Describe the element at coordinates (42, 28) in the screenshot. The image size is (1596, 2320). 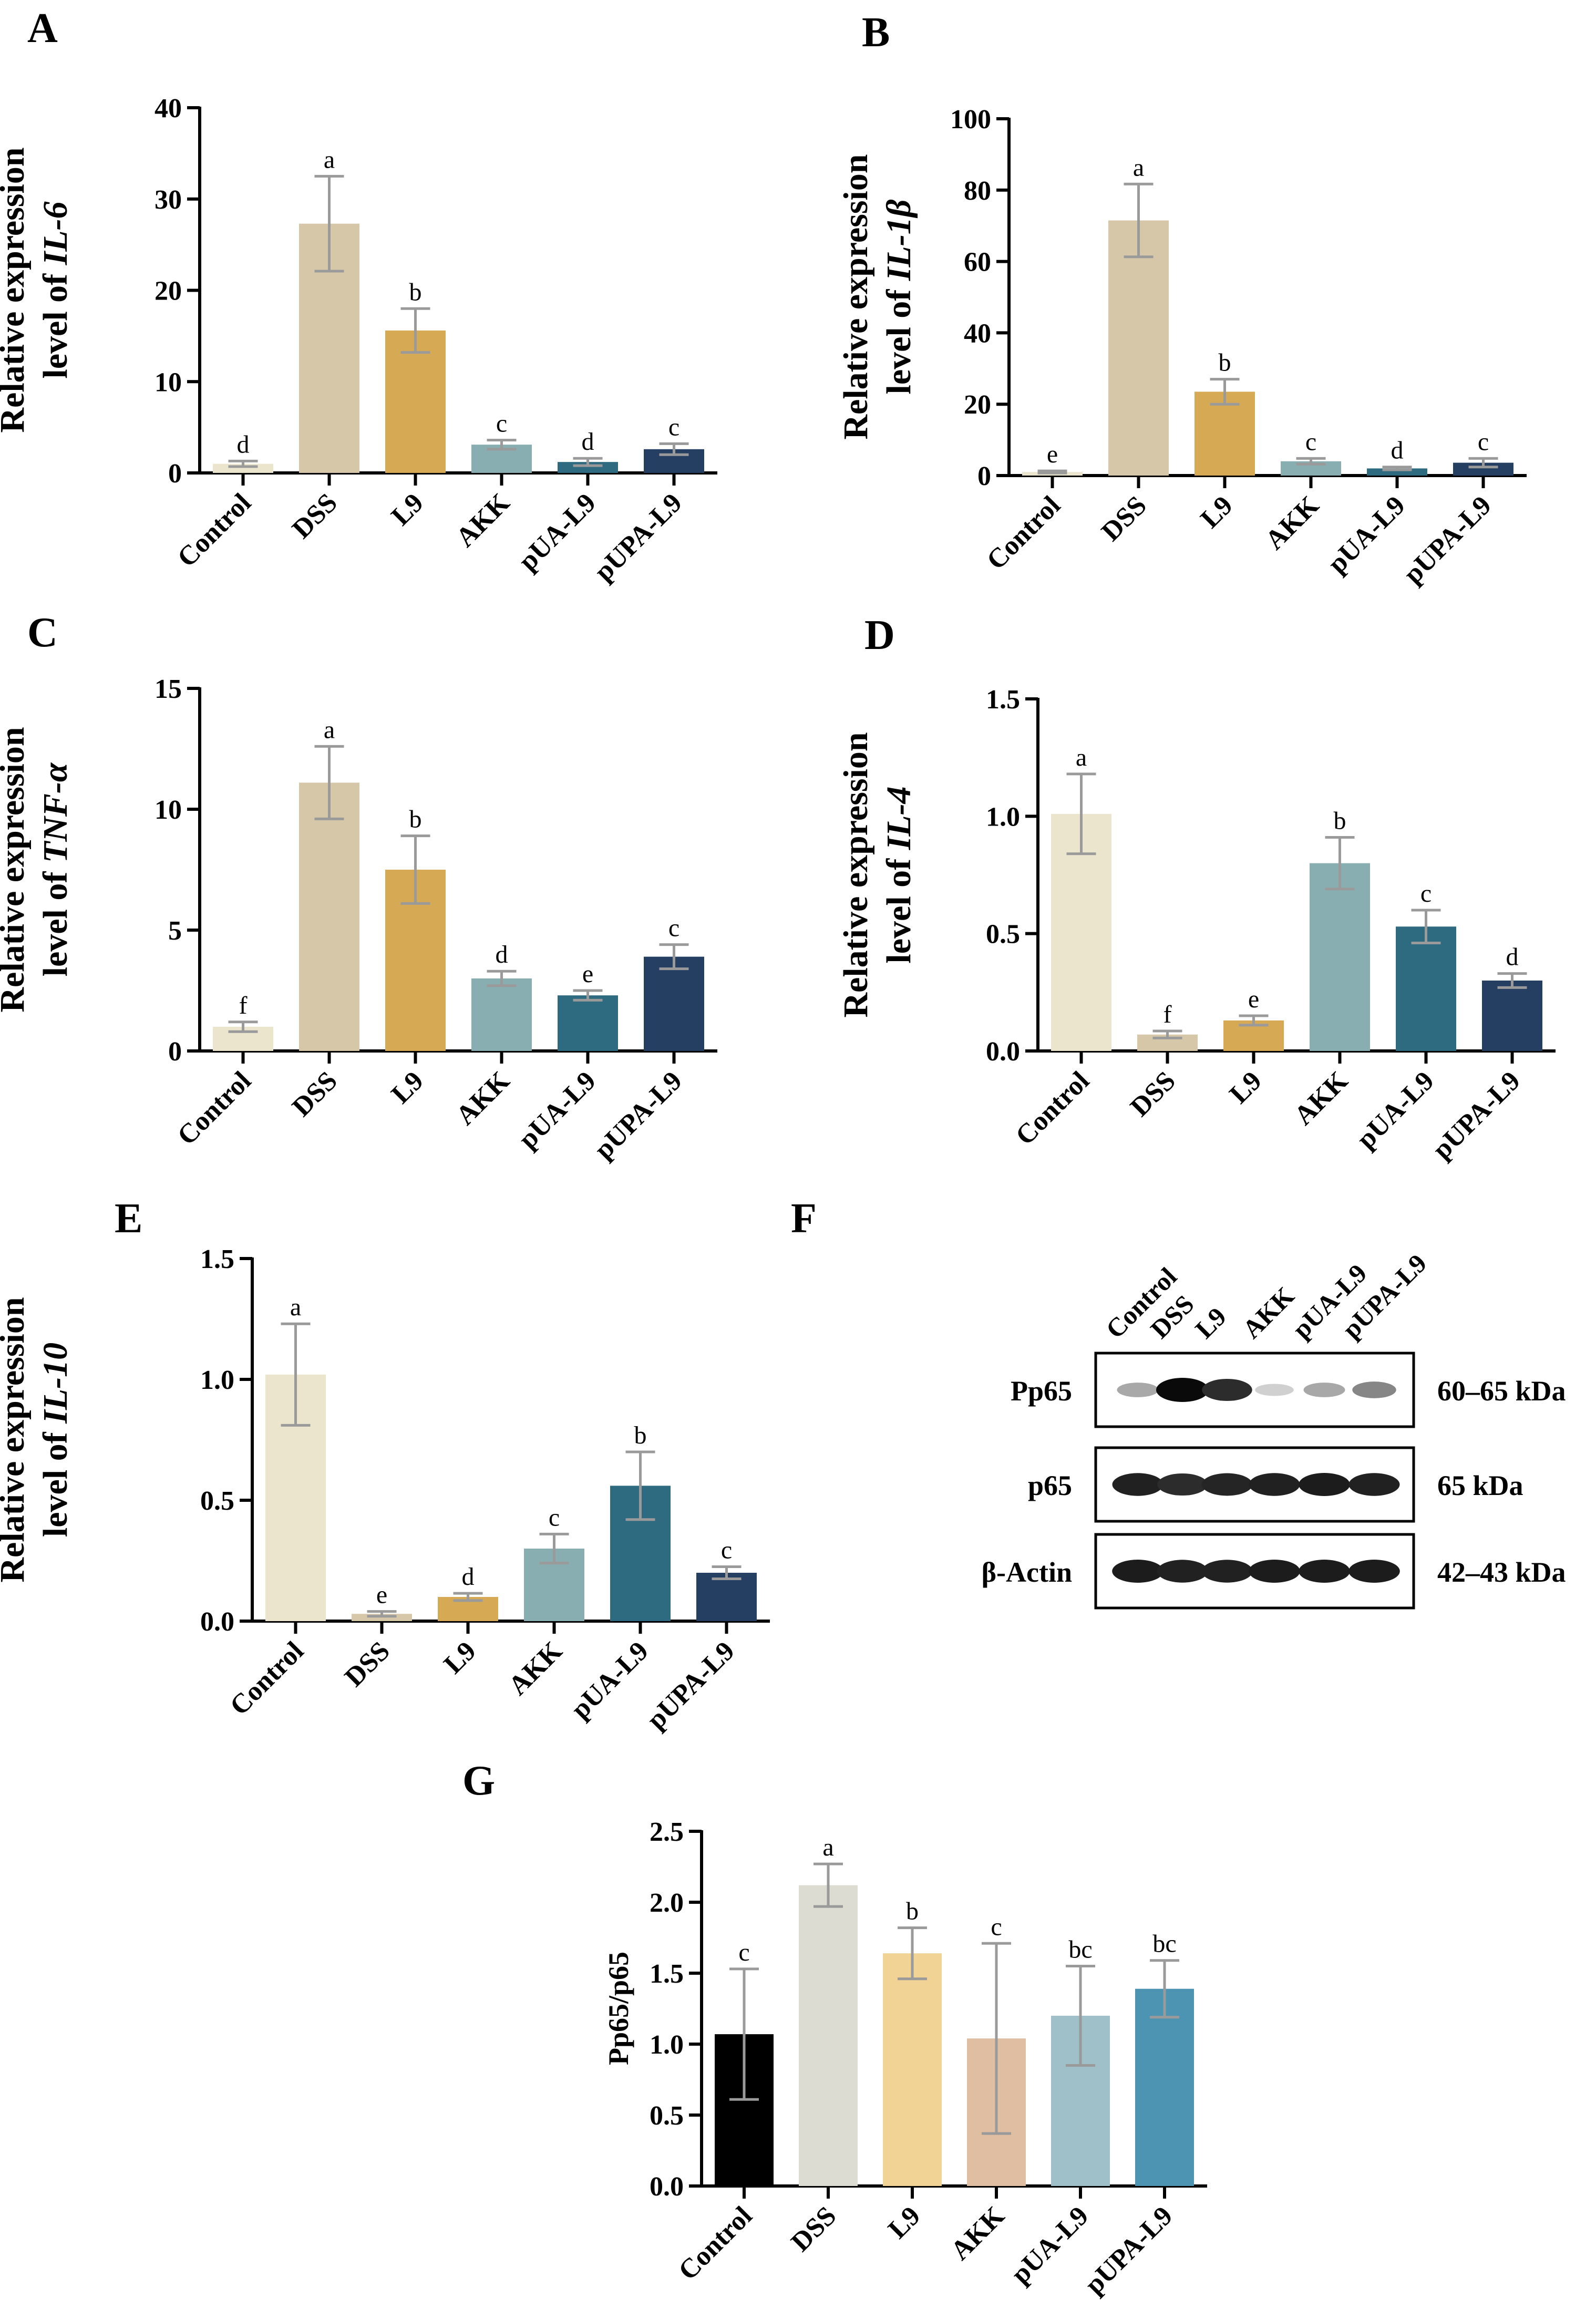
I see `panel-letter-a: A` at that location.